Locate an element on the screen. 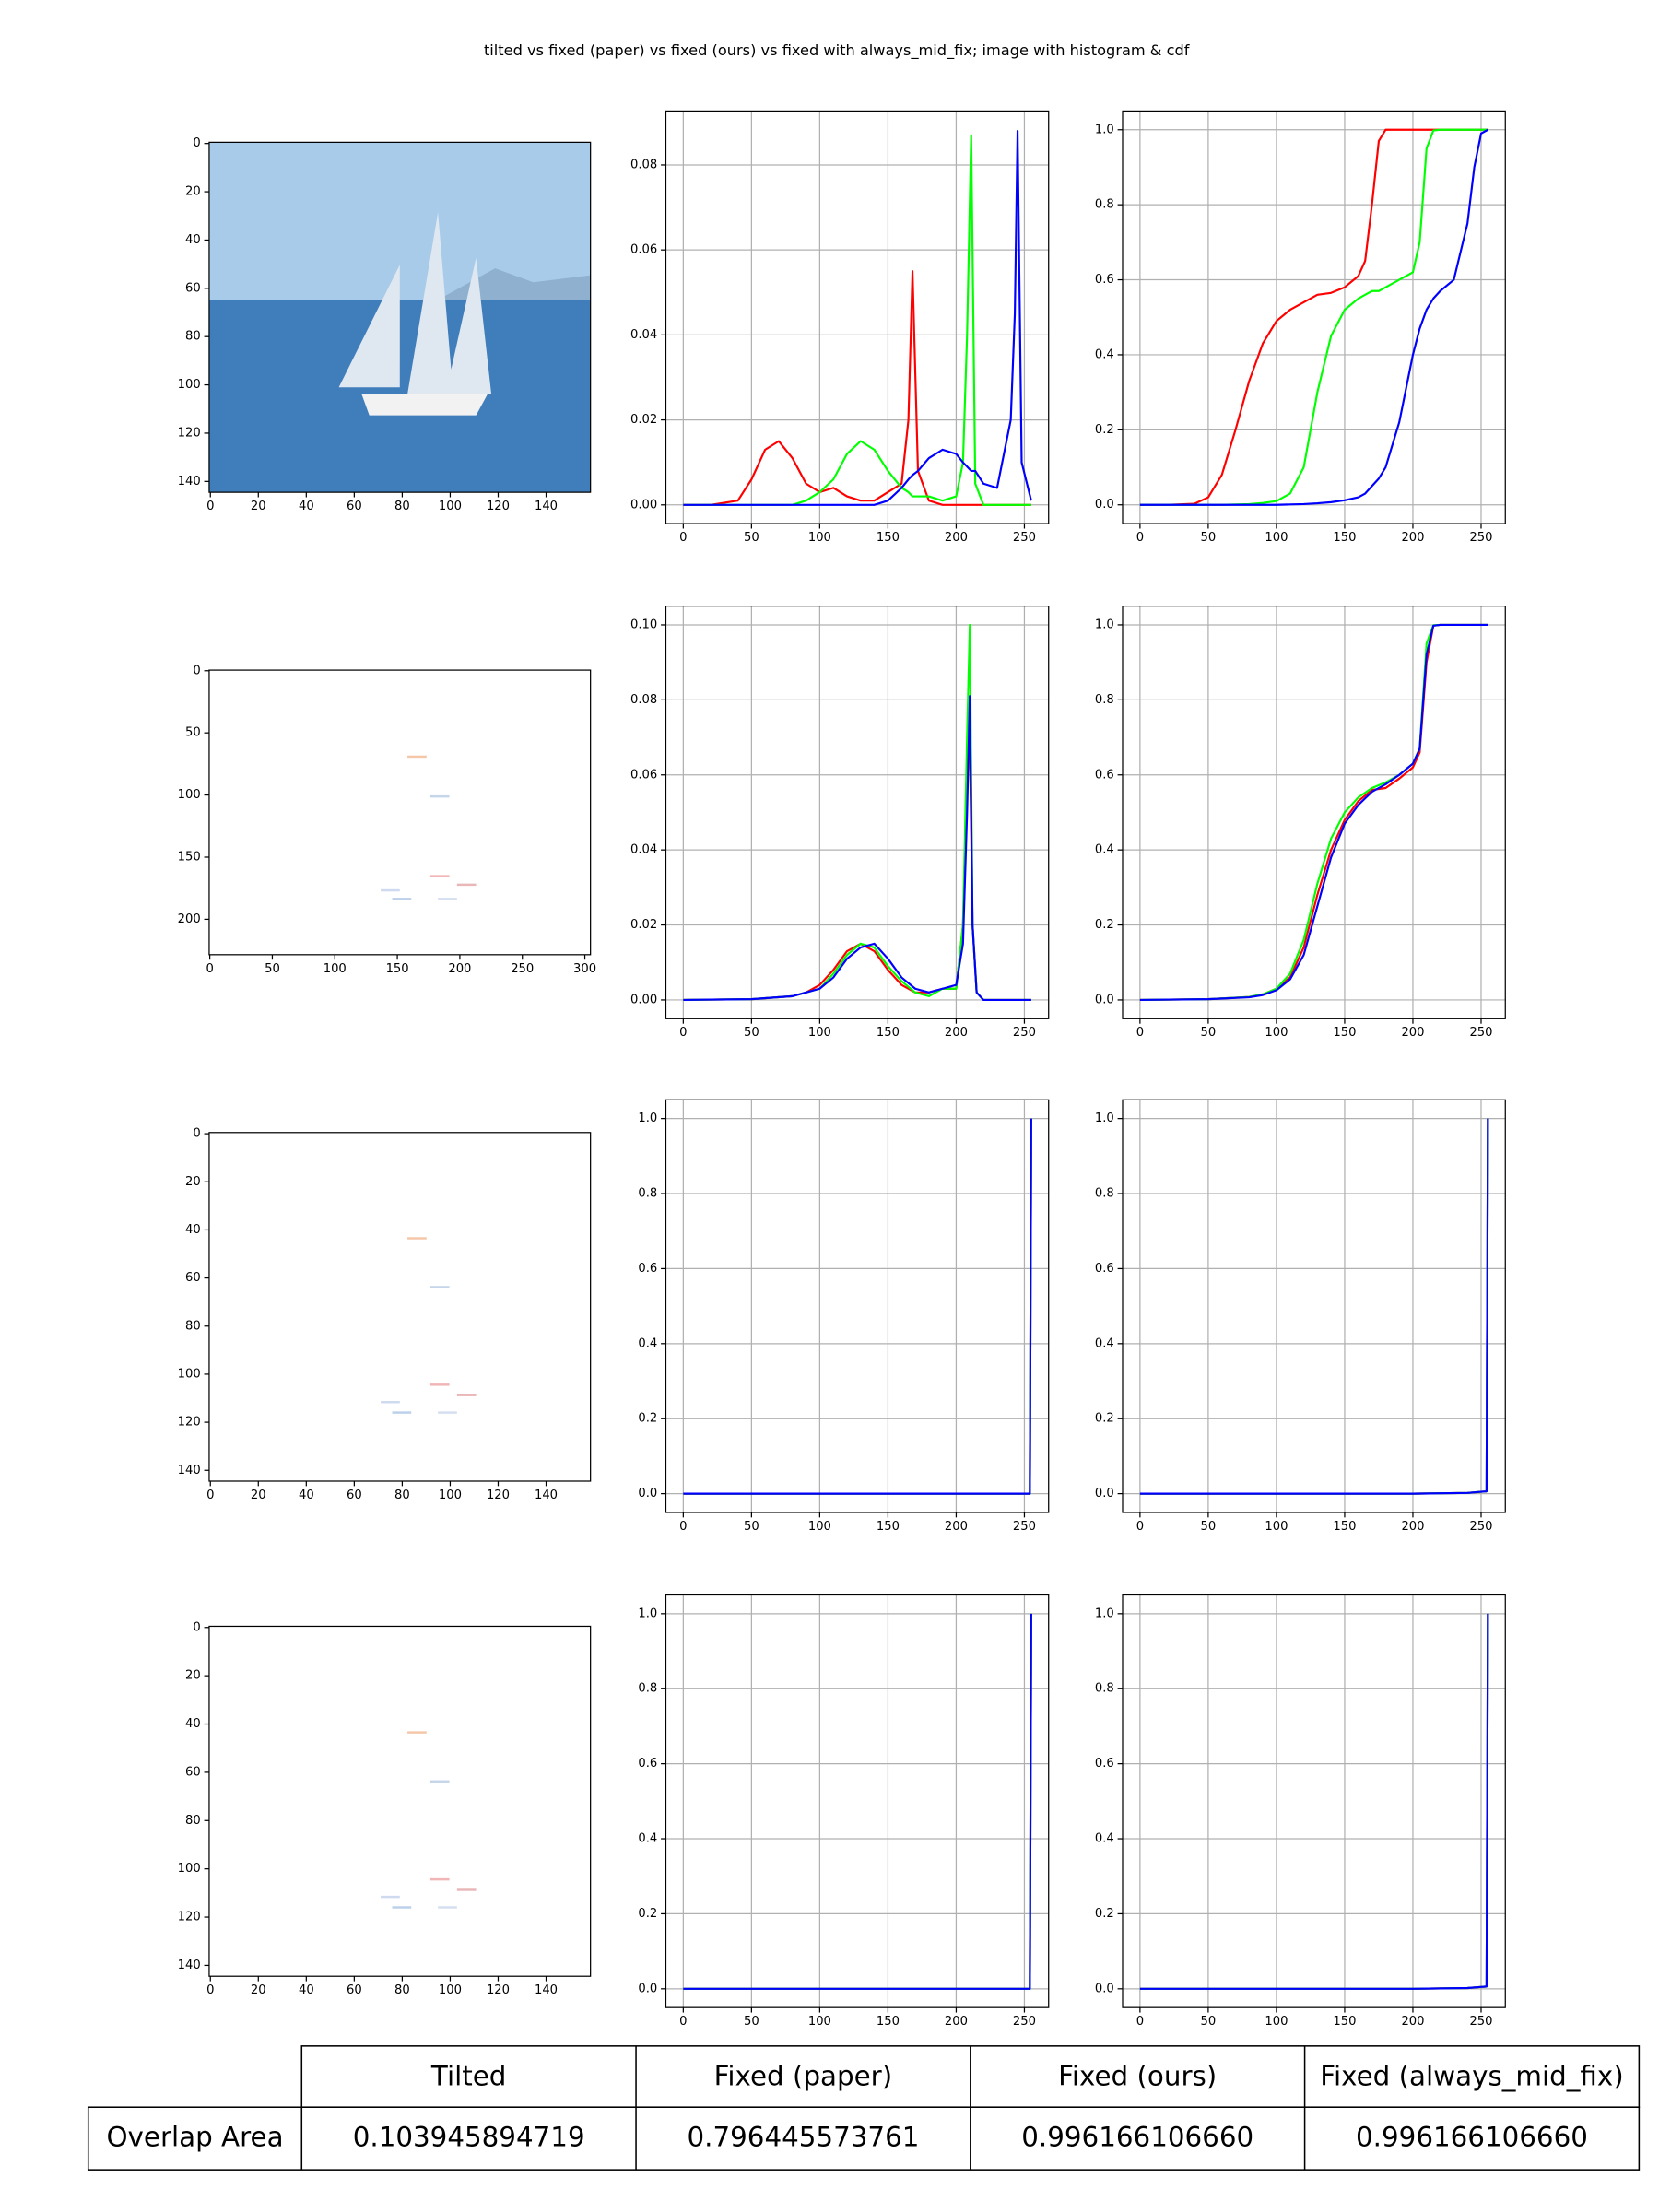  table-cell: 0.796445573761 is located at coordinates (803, 2137).